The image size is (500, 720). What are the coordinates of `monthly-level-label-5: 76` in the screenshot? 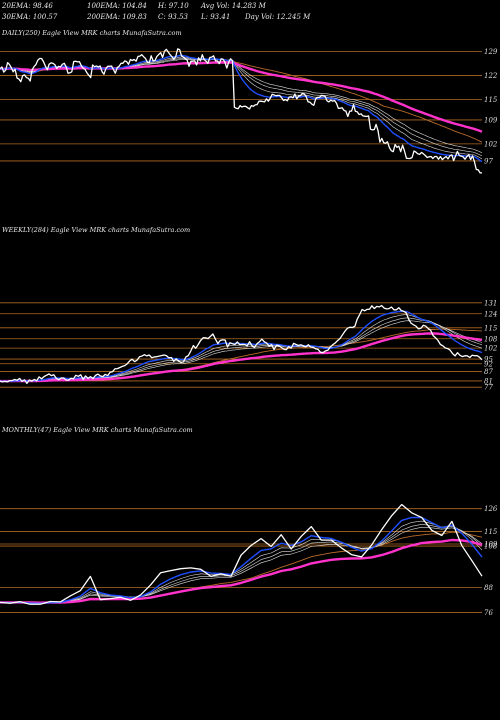 It's located at (488, 613).